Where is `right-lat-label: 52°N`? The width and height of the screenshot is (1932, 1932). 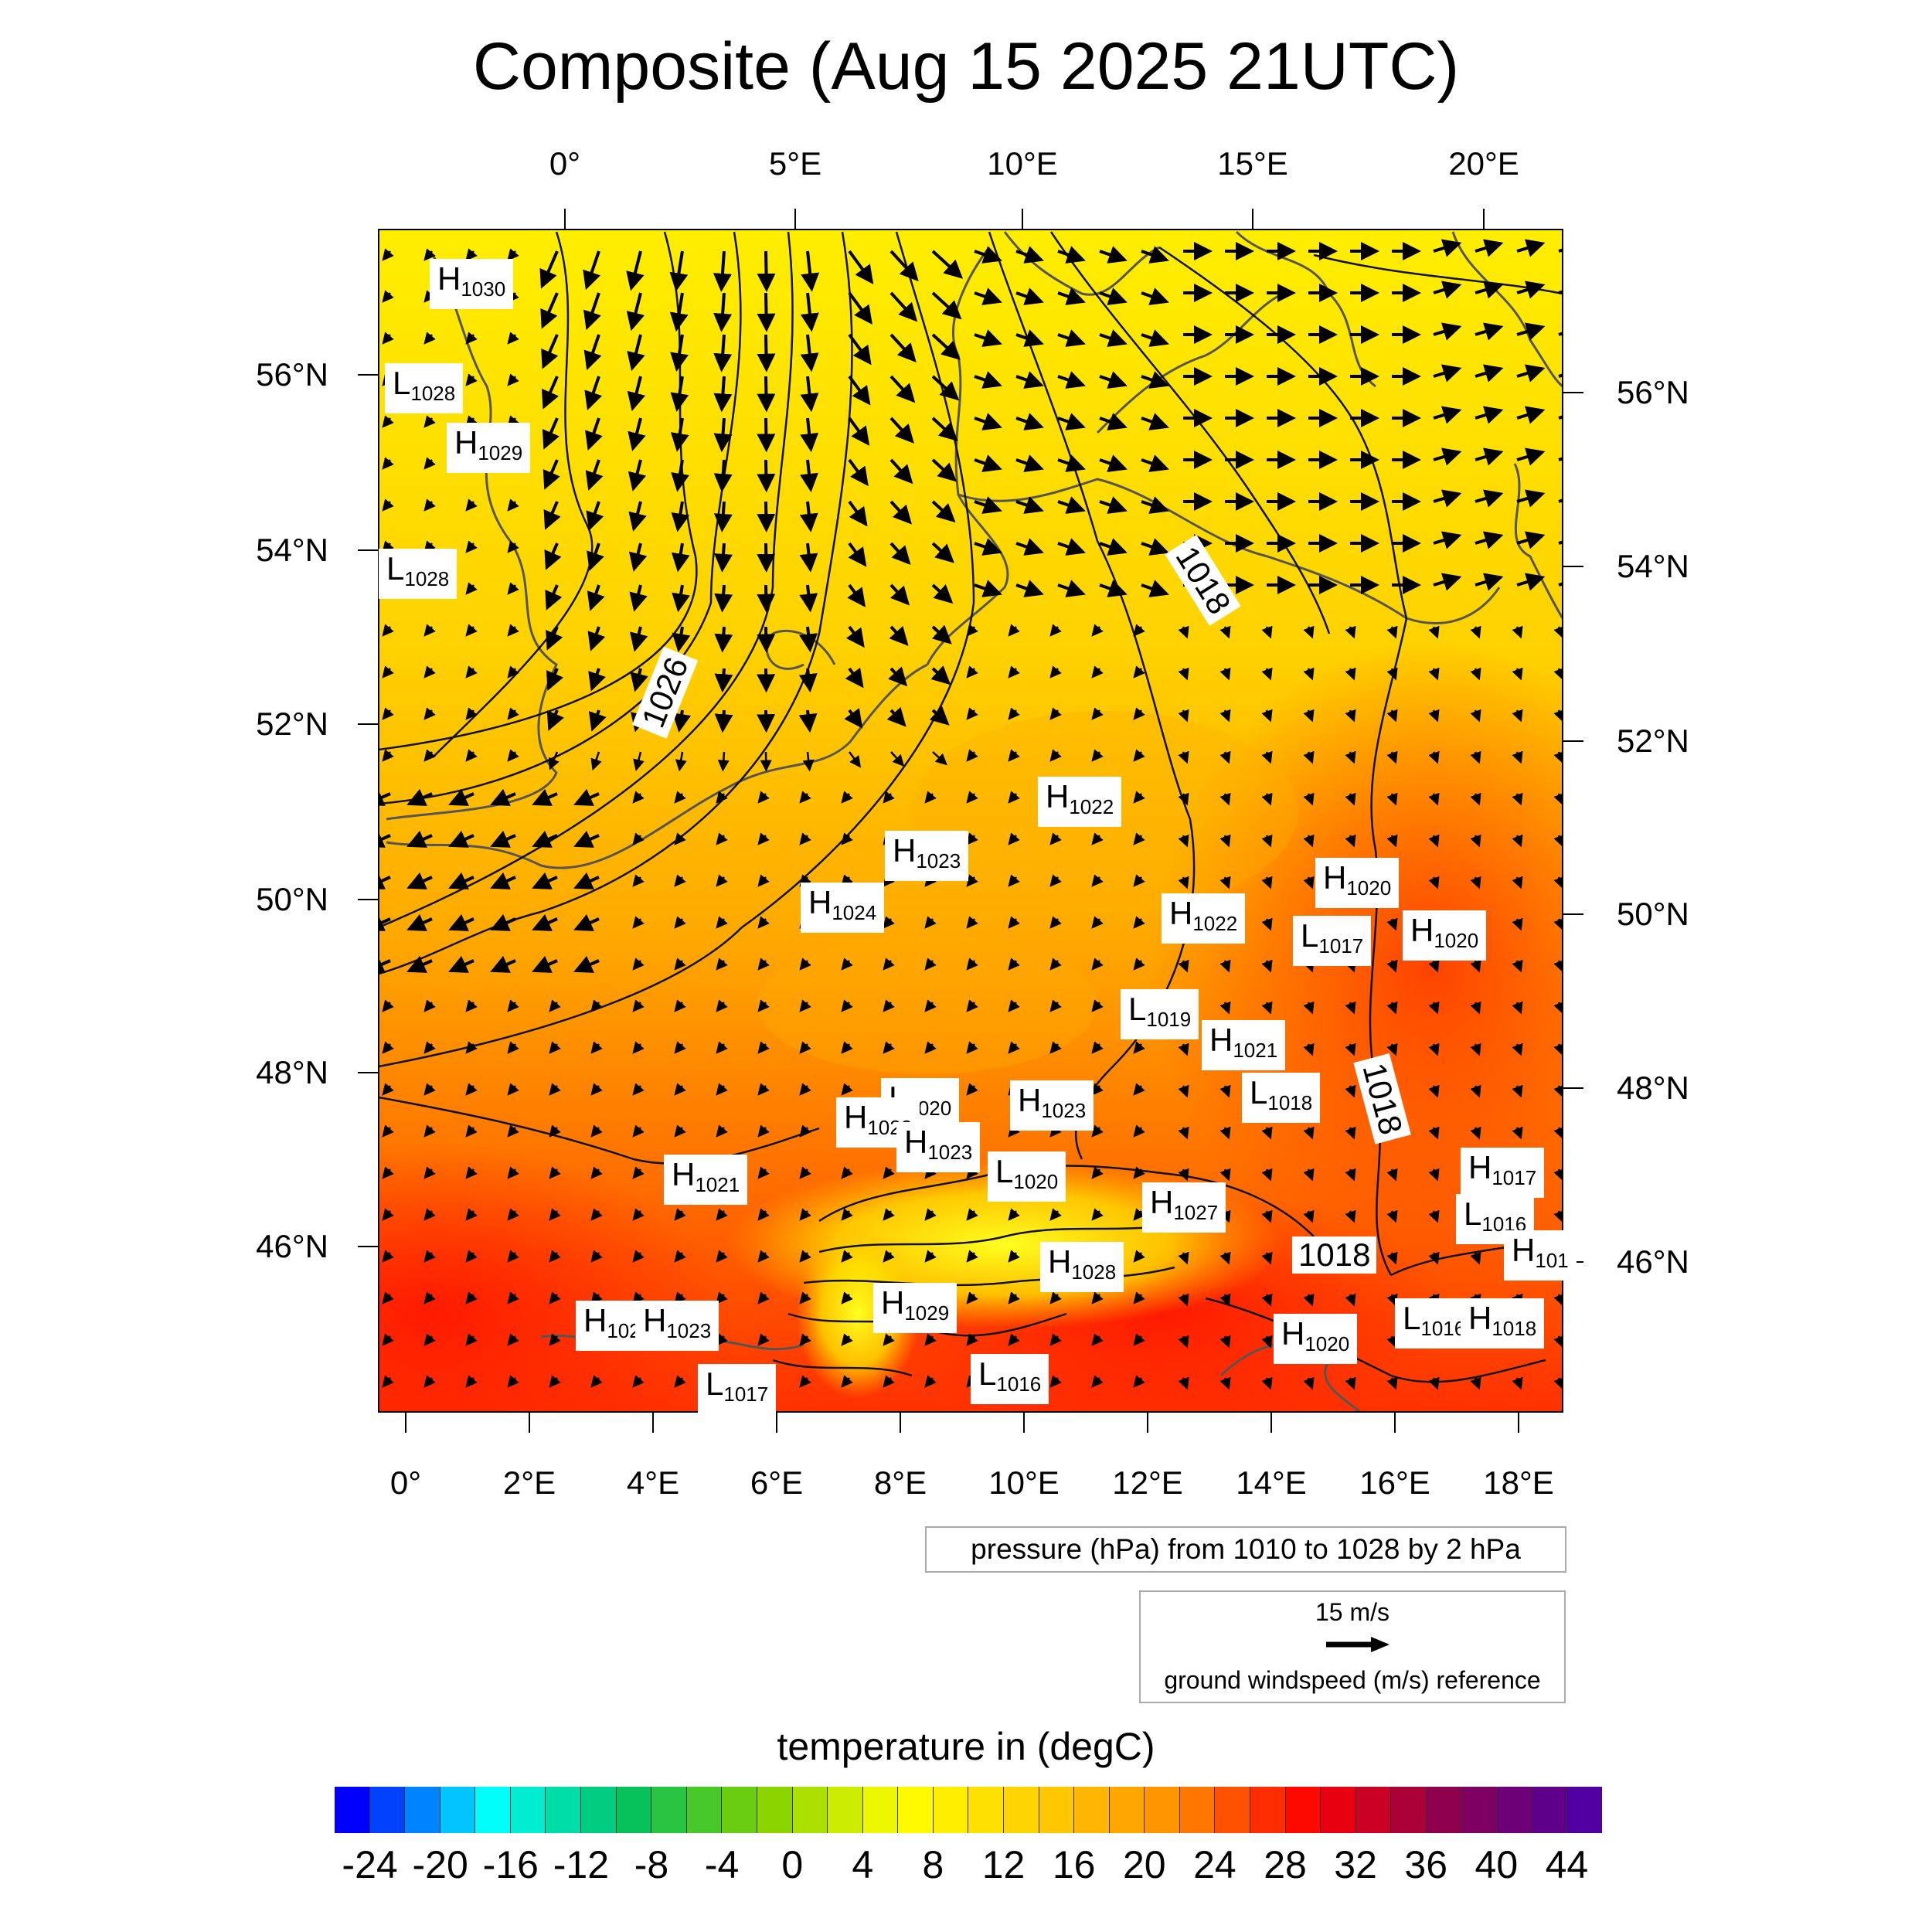 right-lat-label: 52°N is located at coordinates (1653, 741).